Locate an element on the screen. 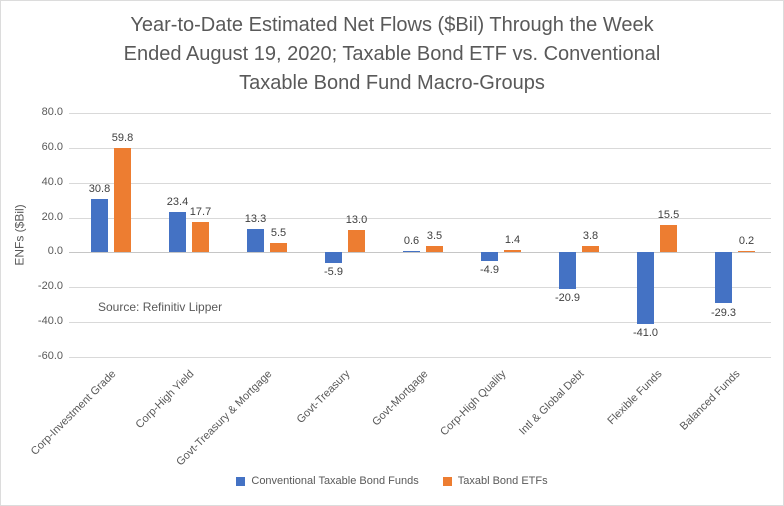 This screenshot has width=784, height=506. y-axis: 80.0 60.0 40.0 20.0 0.0 -20.0 -40.0 -60.0 is located at coordinates (32, 234).